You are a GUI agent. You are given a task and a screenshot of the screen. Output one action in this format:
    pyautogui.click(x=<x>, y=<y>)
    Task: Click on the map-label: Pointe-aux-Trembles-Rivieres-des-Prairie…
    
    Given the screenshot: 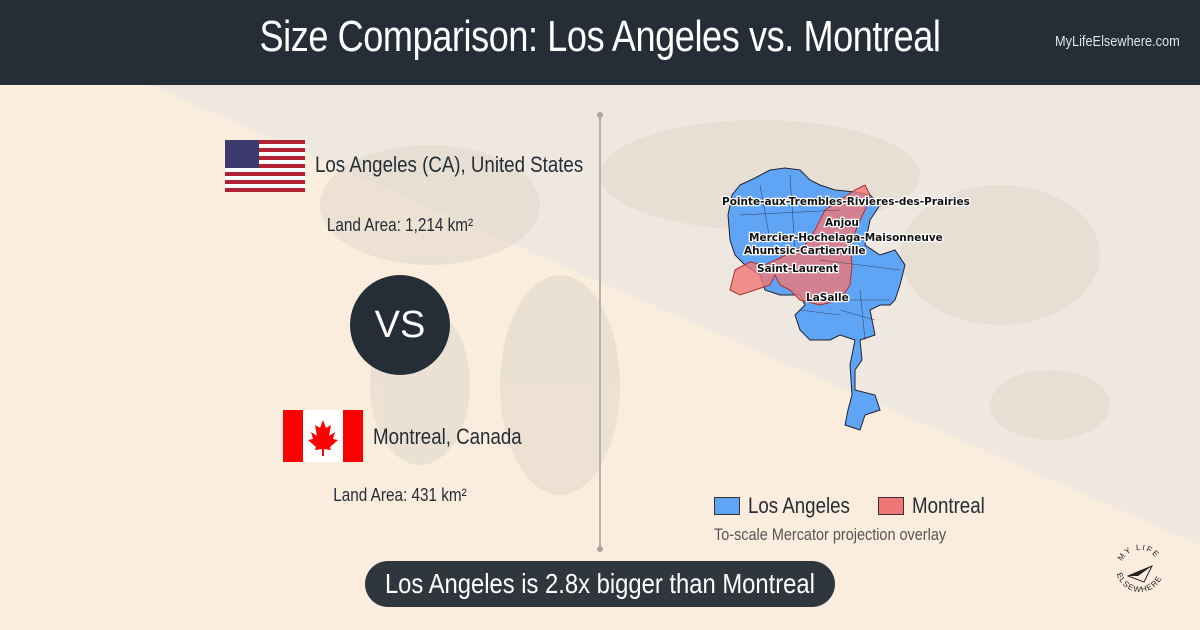 What is the action you would take?
    pyautogui.click(x=846, y=202)
    